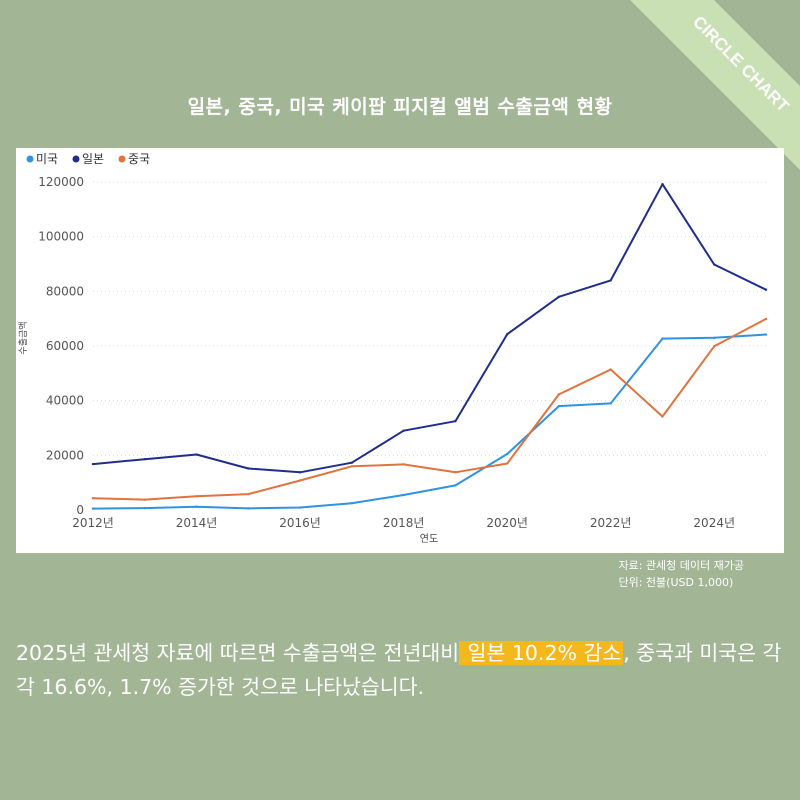  Describe the element at coordinates (23, 337) in the screenshot. I see `y-axis-label: 수출금액` at that location.